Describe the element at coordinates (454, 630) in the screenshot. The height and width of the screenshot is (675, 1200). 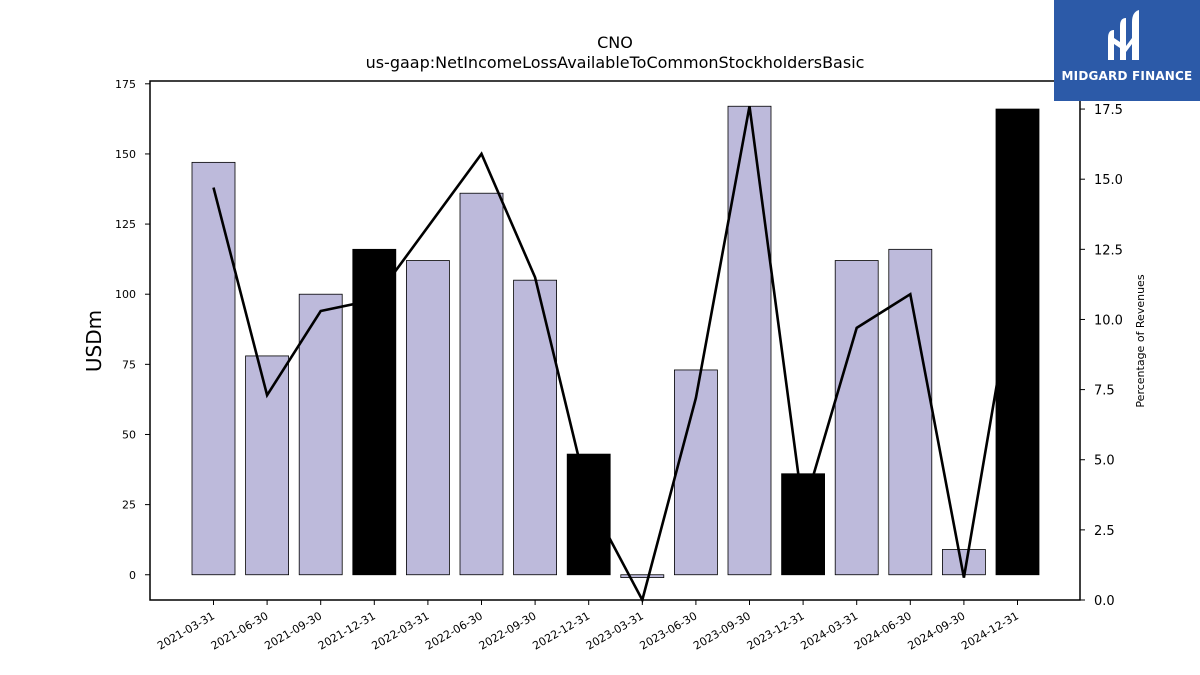
I see `x-tick-label: 2022-06-30` at that location.